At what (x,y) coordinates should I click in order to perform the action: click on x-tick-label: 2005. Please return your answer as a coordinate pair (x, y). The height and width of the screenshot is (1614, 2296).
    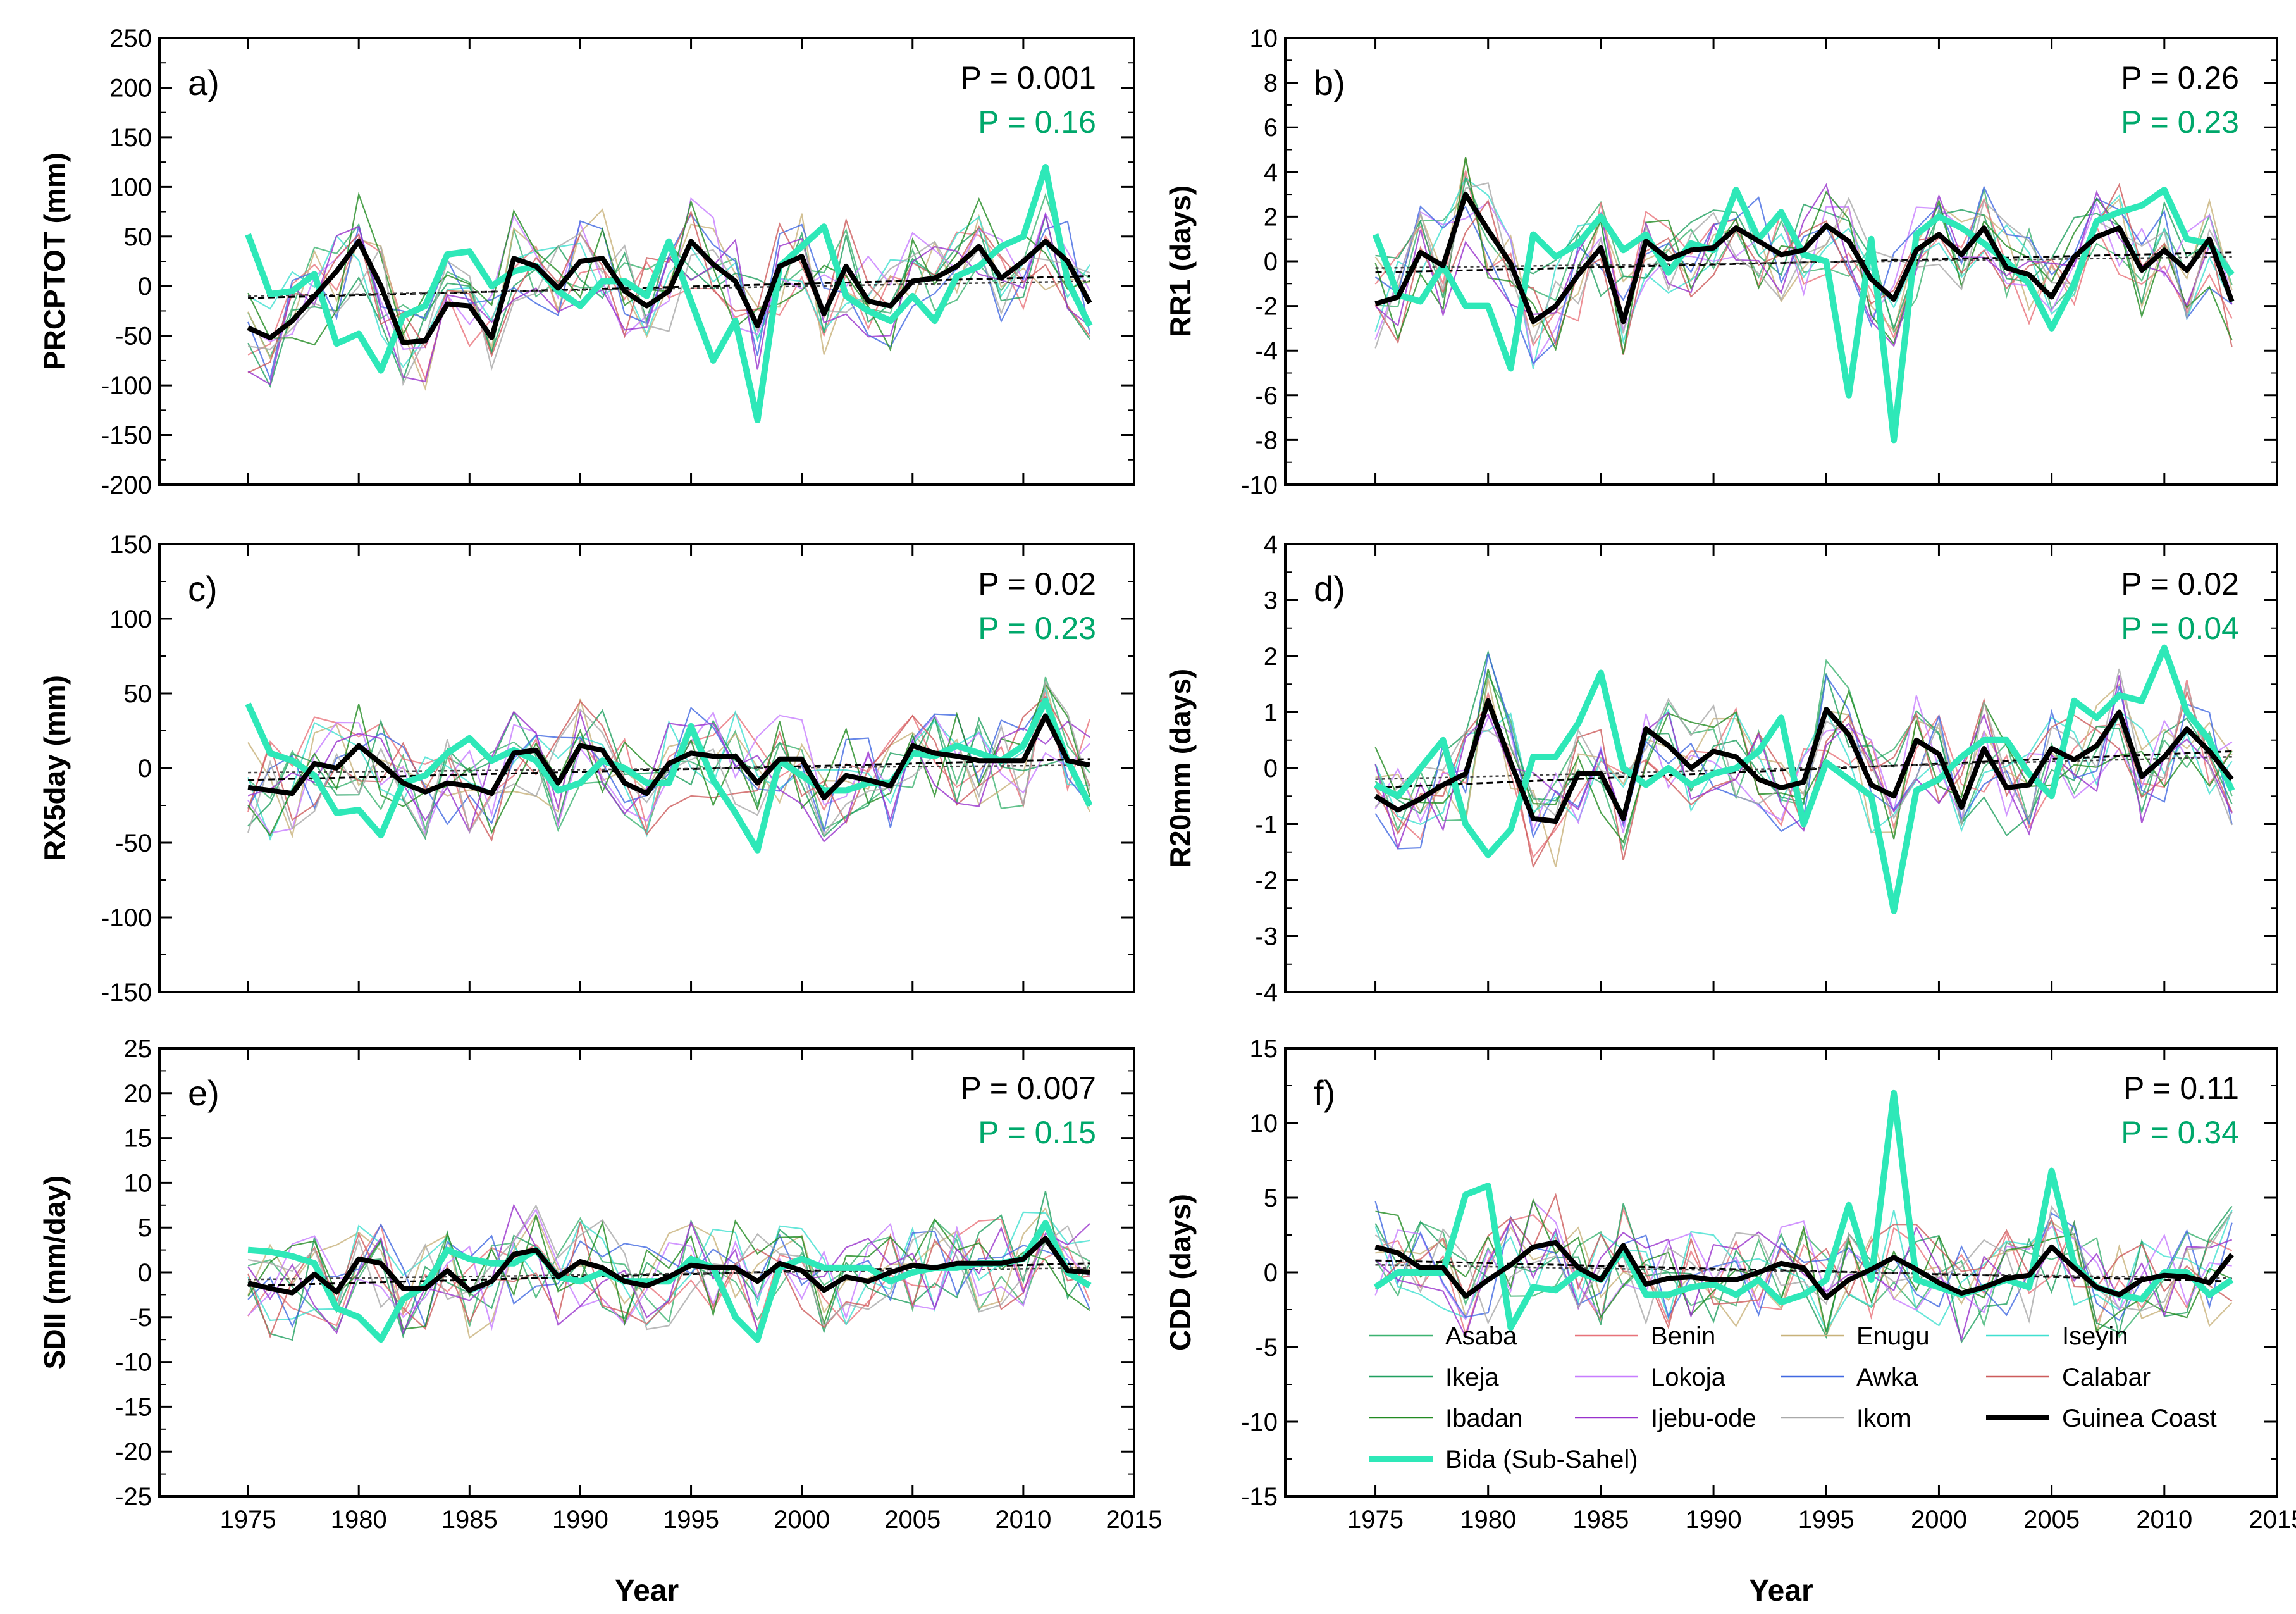
    Looking at the image, I should click on (2051, 1520).